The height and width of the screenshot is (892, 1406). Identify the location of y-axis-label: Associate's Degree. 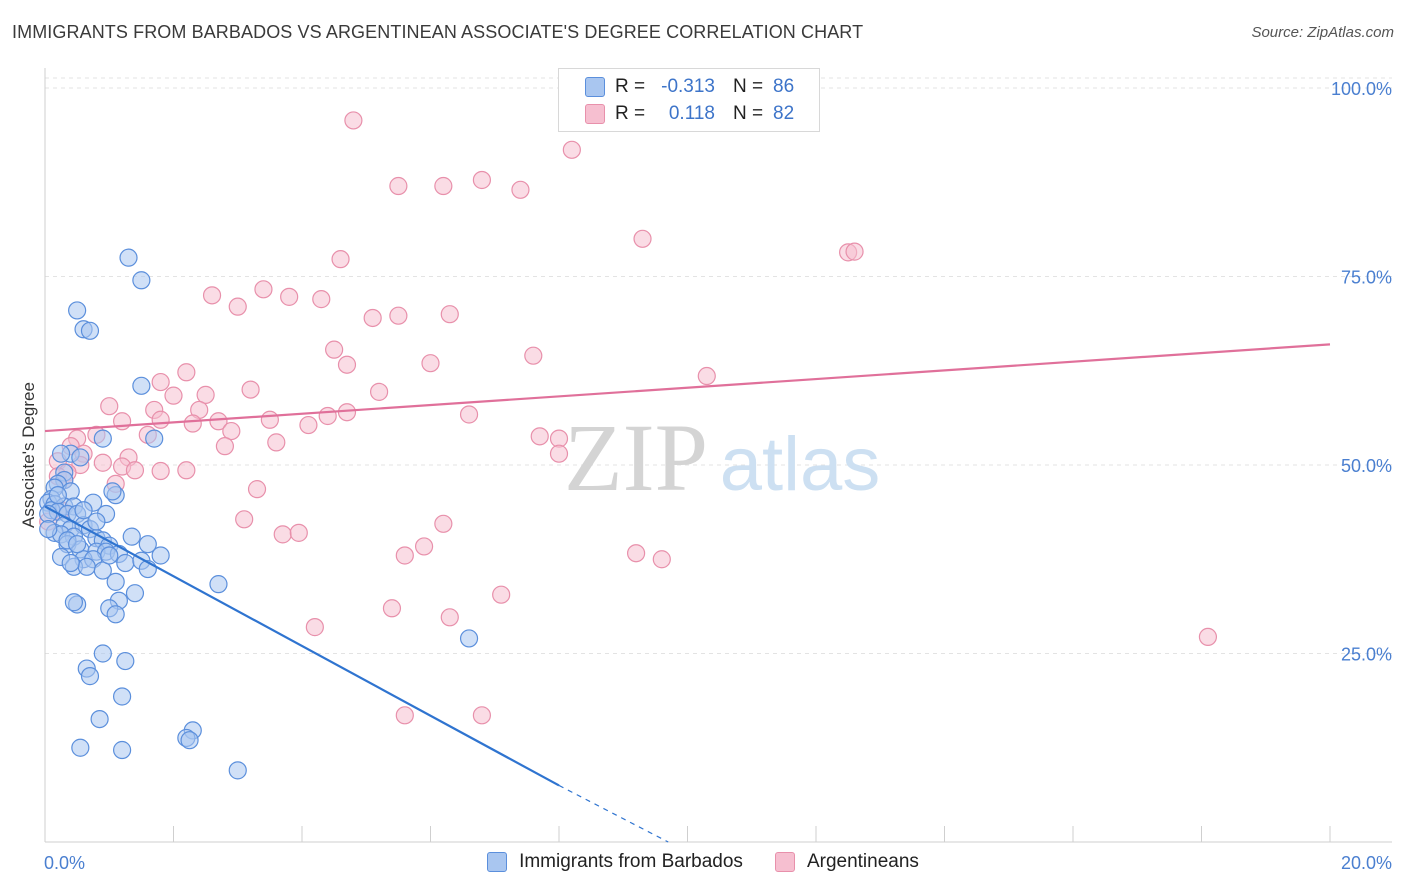
(28, 455).